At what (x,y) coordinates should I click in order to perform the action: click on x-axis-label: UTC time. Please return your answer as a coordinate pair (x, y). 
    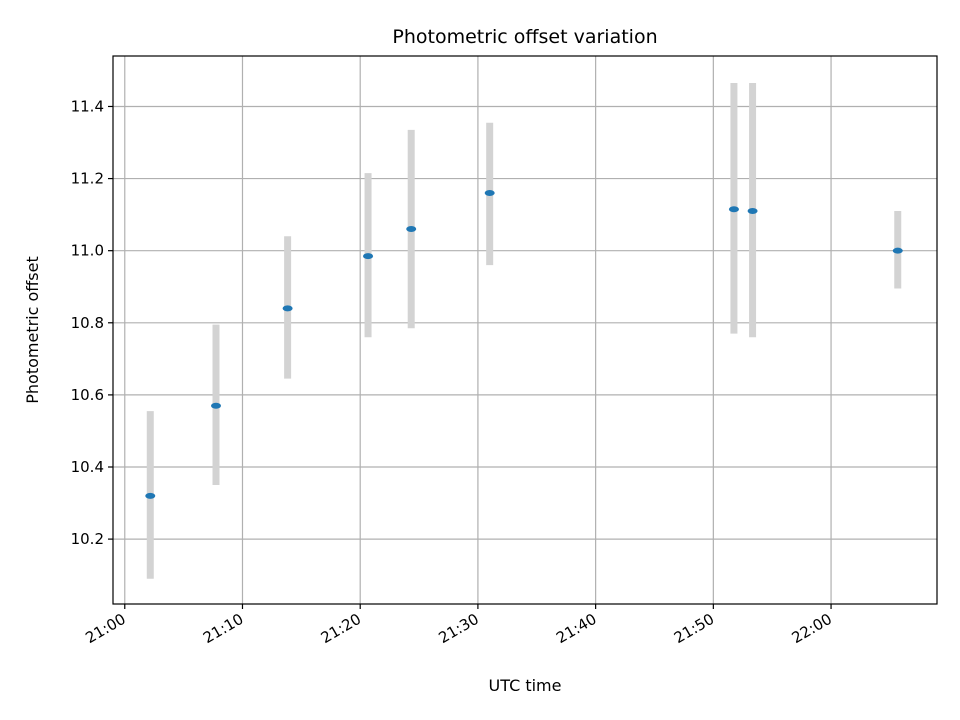
    Looking at the image, I should click on (525, 685).